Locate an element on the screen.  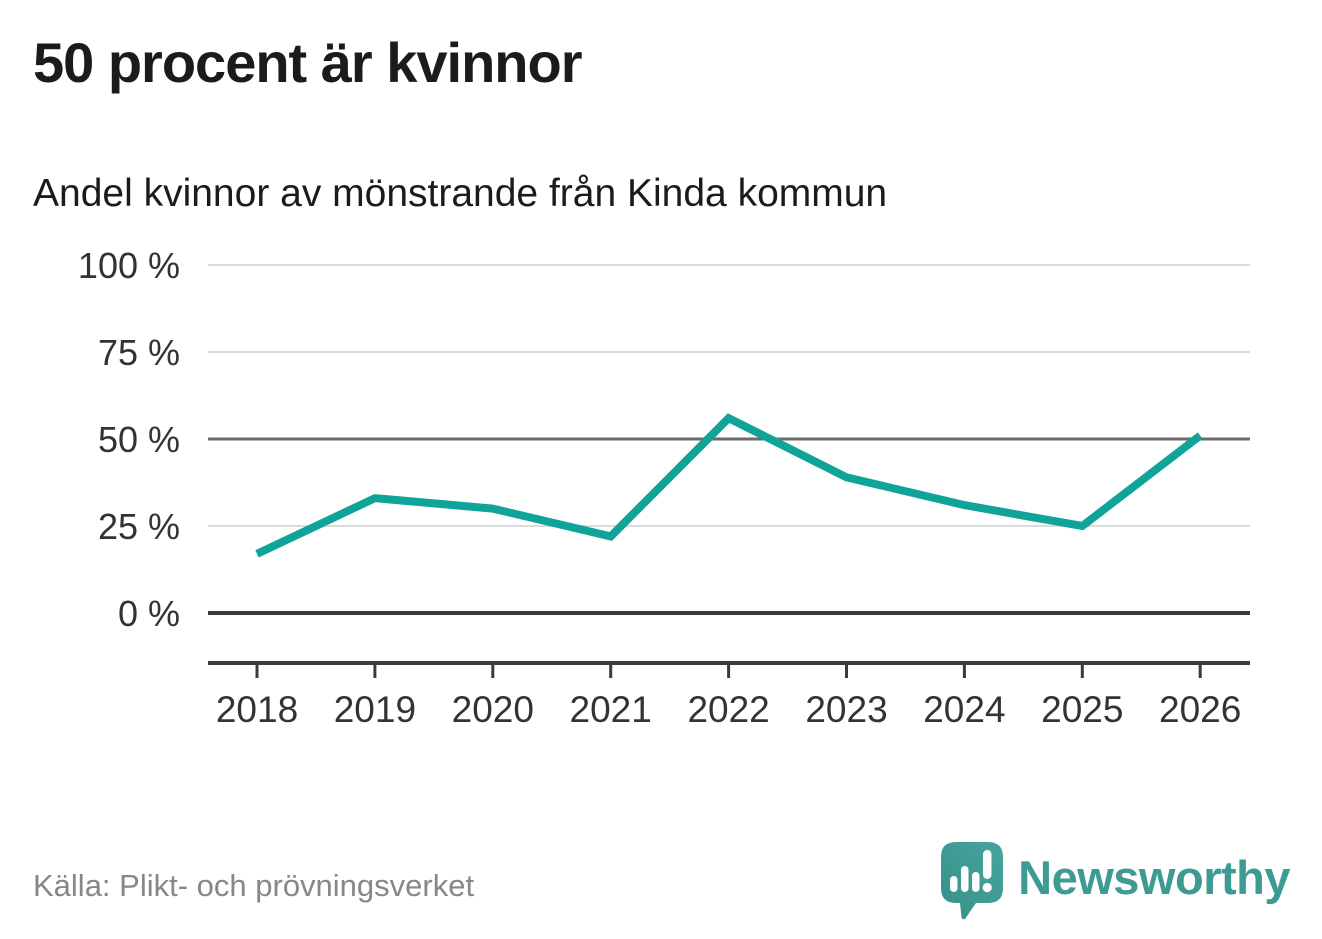
x-tick-label: 2024 is located at coordinates (964, 709).